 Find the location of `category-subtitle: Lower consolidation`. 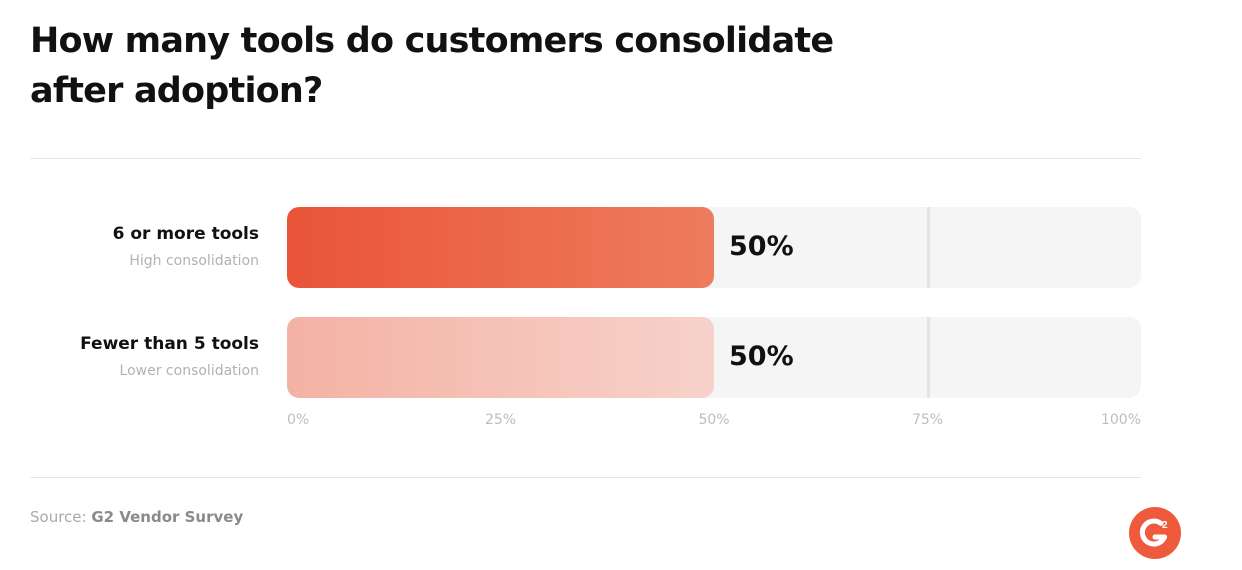

category-subtitle: Lower consolidation is located at coordinates (189, 371).